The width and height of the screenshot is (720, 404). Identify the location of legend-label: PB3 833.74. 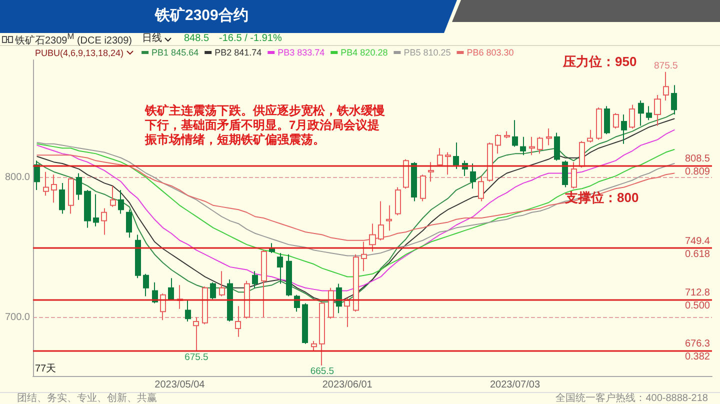
(301, 53).